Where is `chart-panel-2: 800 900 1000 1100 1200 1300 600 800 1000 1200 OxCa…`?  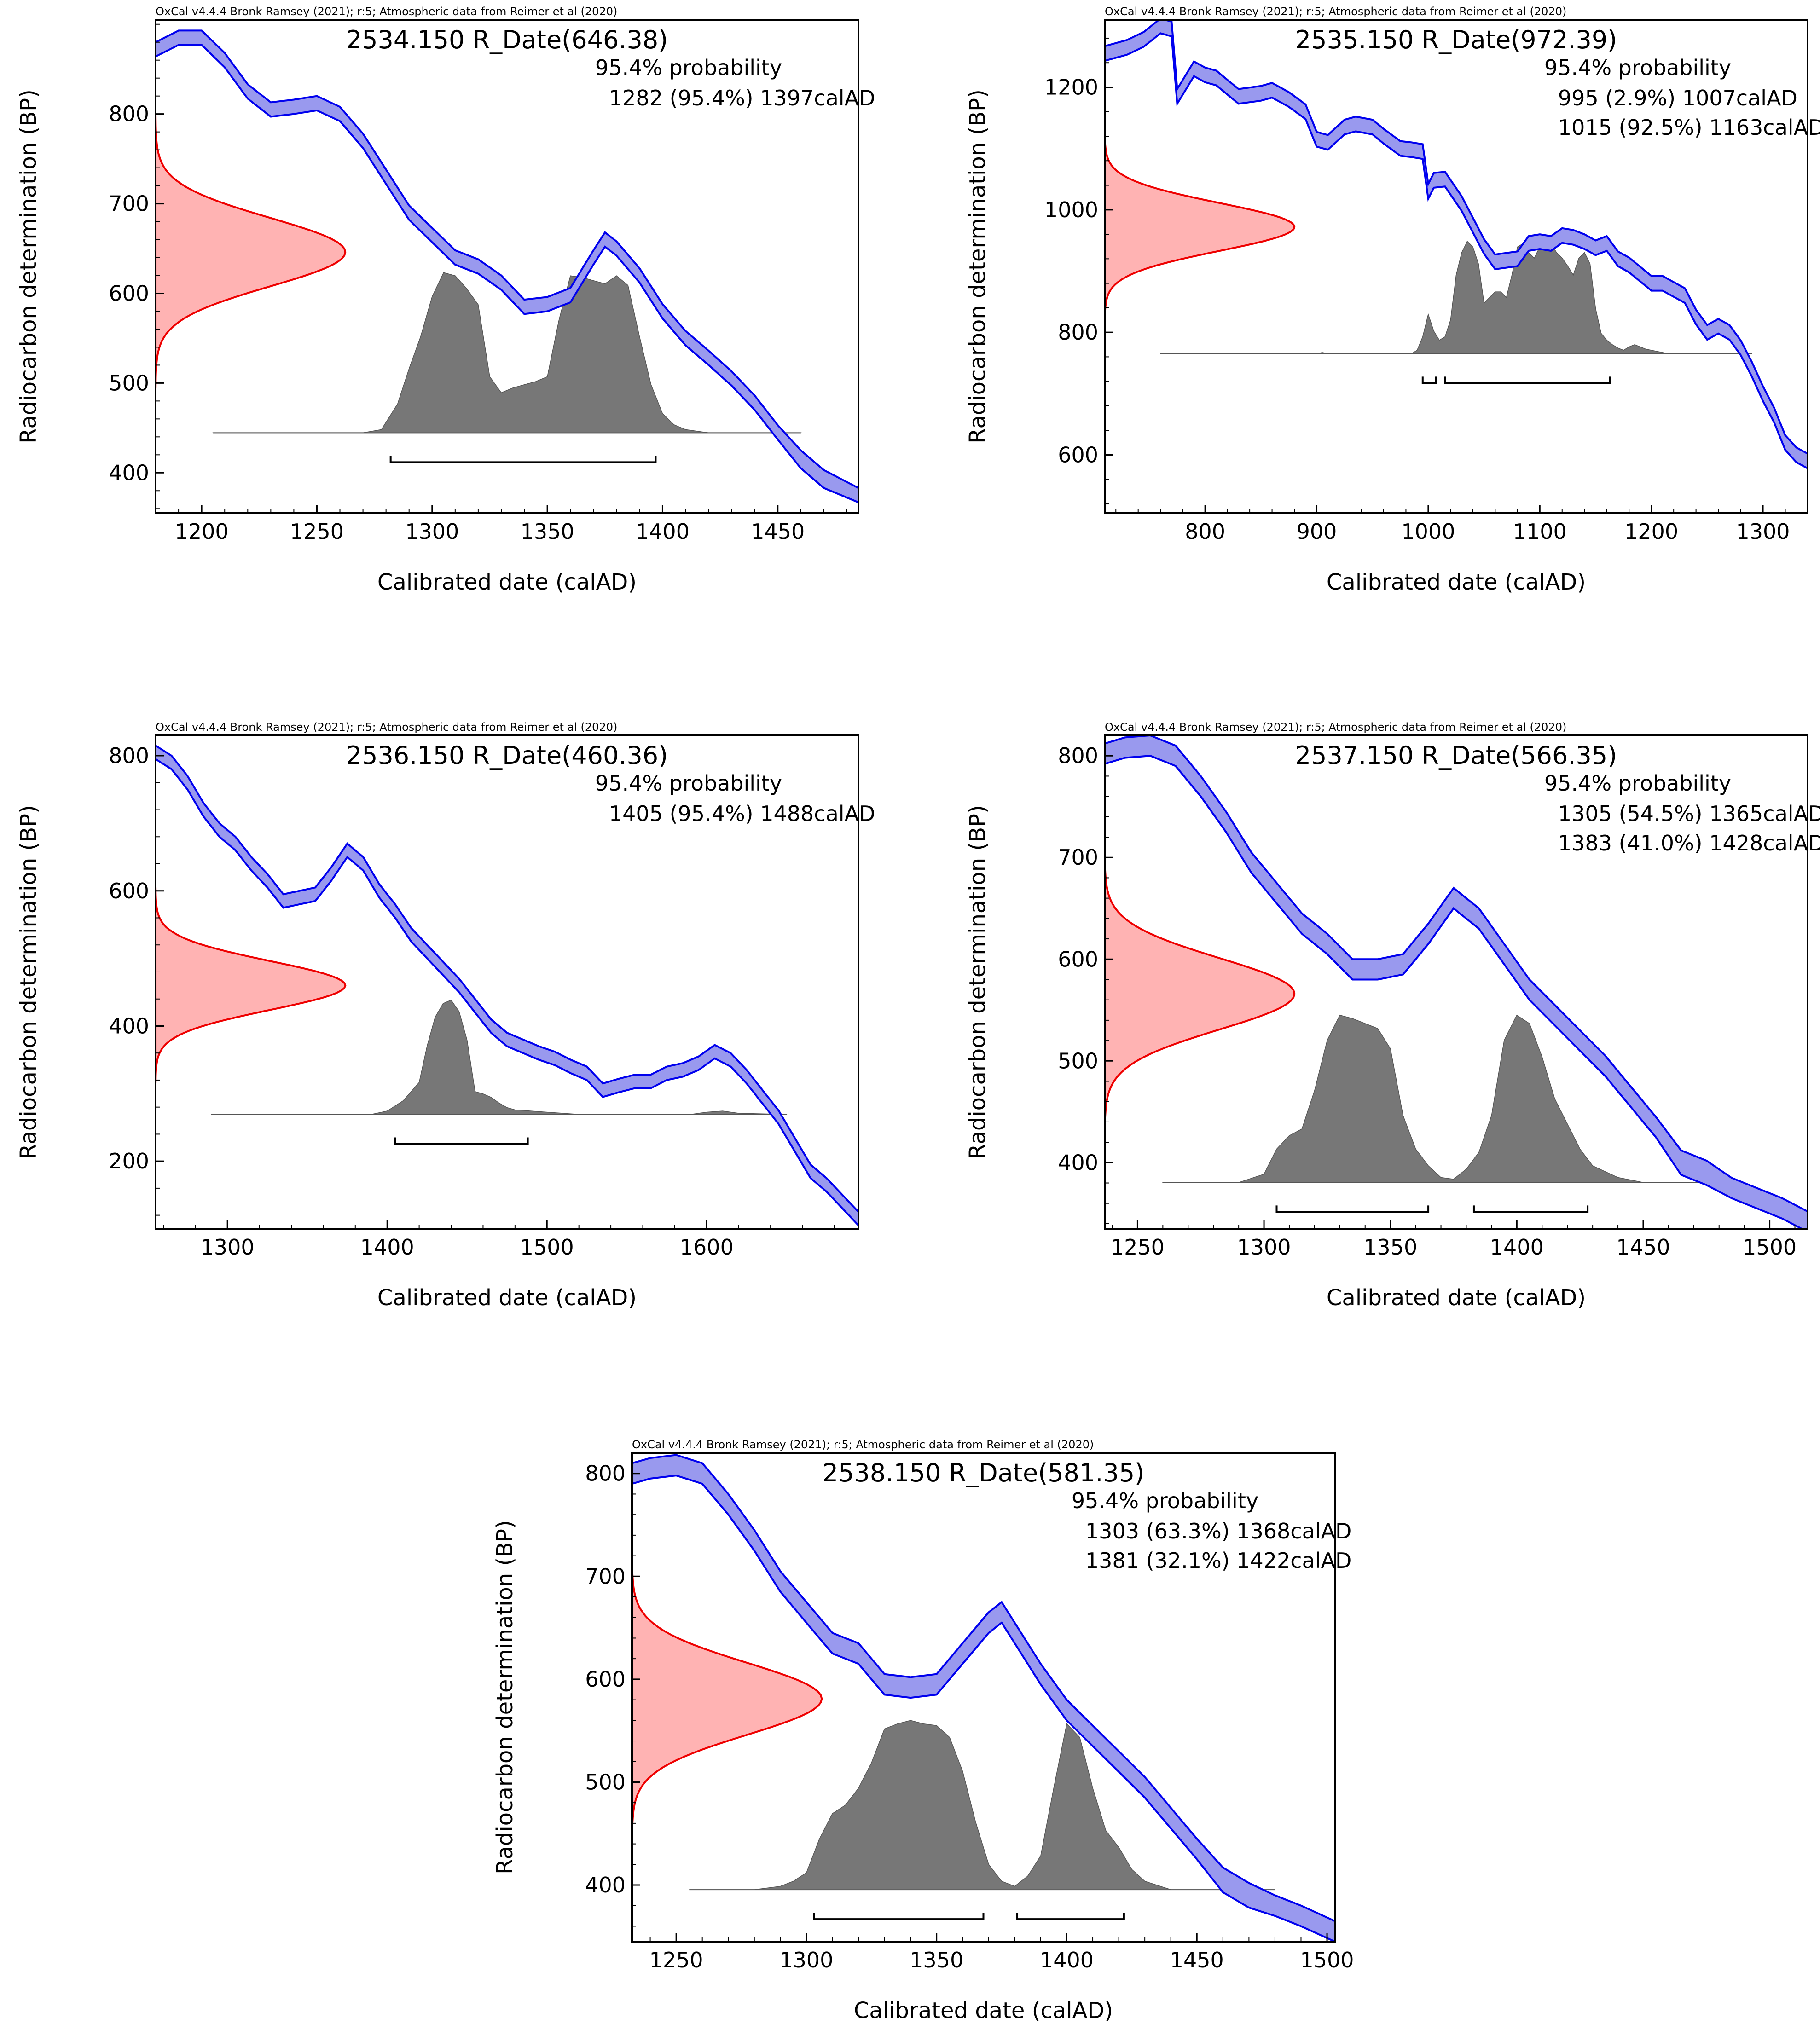
chart-panel-2: 800 900 1000 1100 1200 1300 600 800 1000 1200 OxCa… is located at coordinates (1392, 300).